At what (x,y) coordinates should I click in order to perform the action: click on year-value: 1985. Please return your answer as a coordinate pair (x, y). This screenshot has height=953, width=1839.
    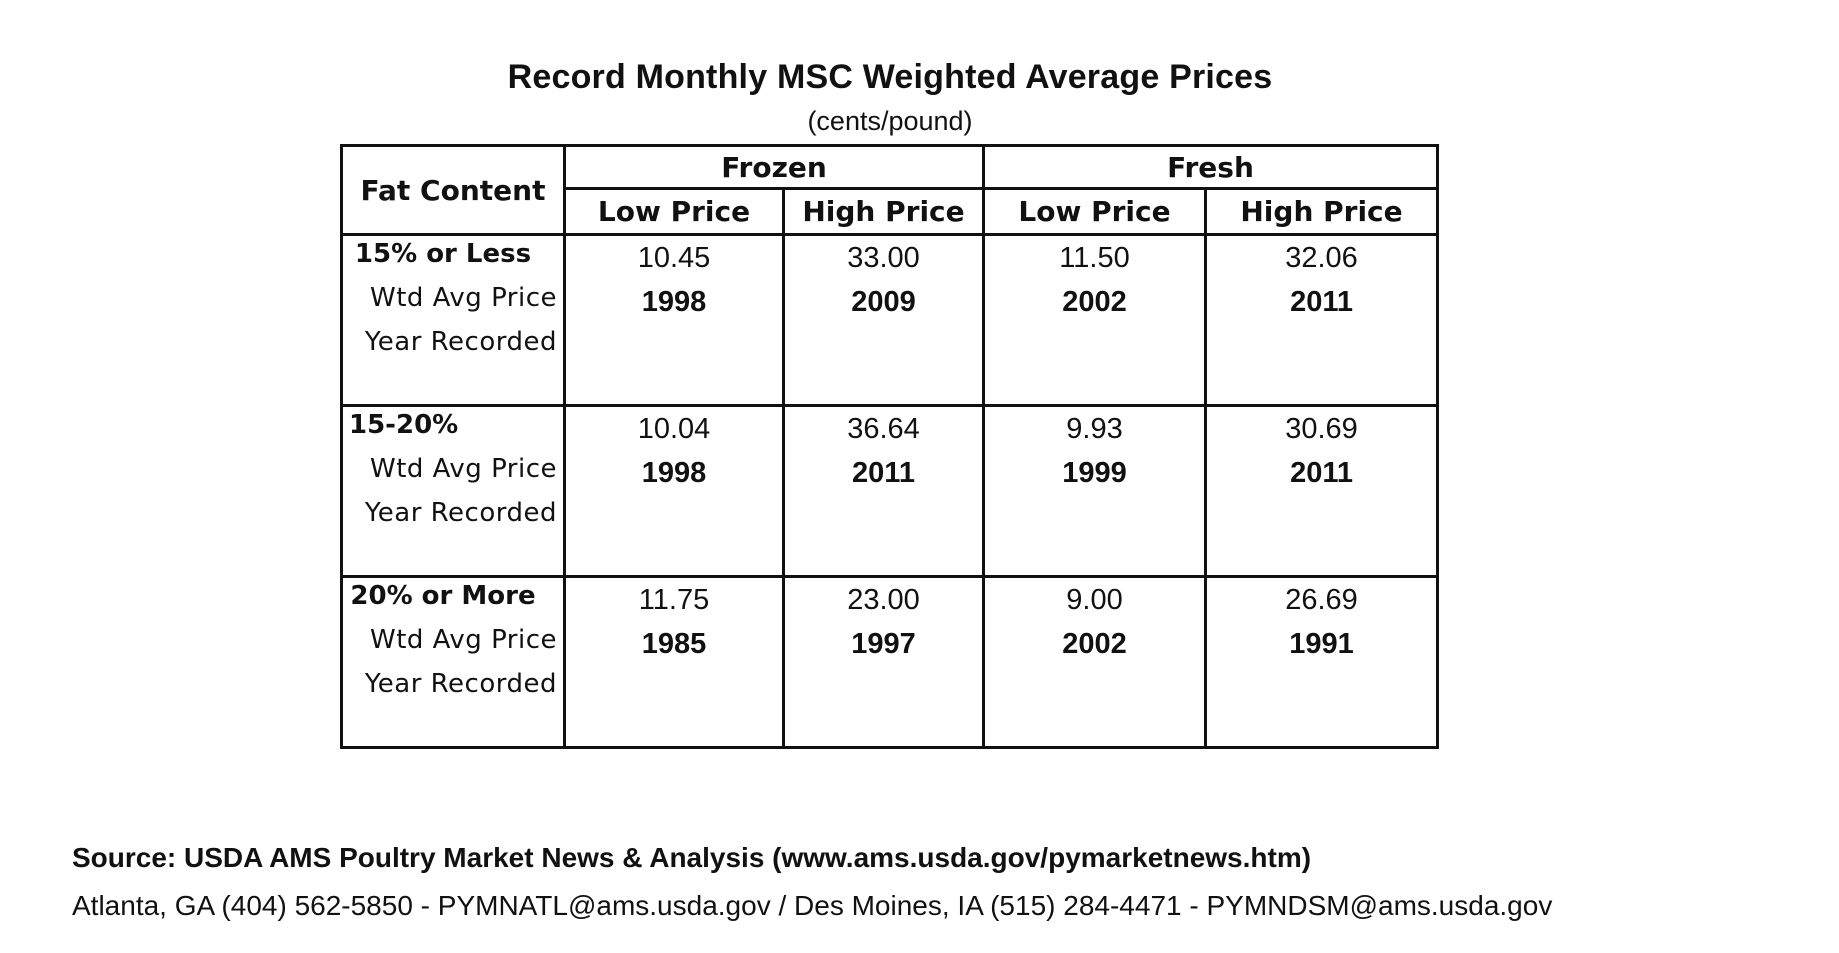
    Looking at the image, I should click on (674, 644).